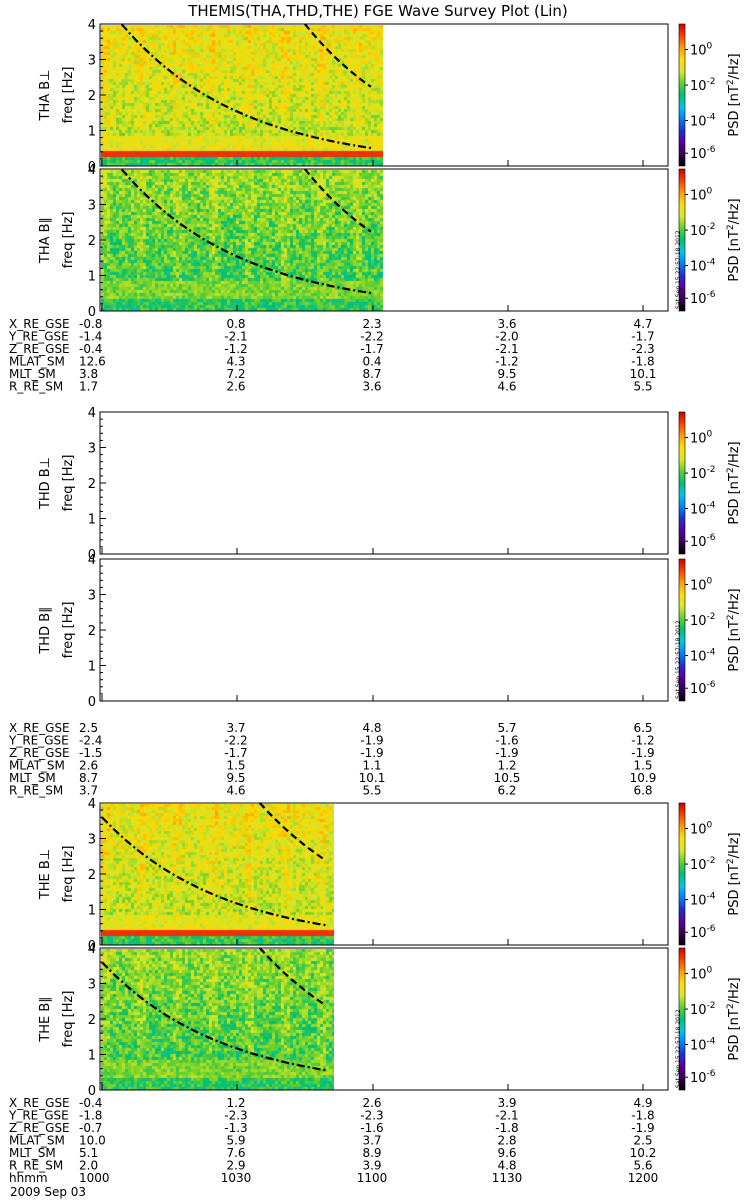 This screenshot has width=750, height=1200. Describe the element at coordinates (642, 387) in the screenshot. I see `orbit-value: 5.5` at that location.